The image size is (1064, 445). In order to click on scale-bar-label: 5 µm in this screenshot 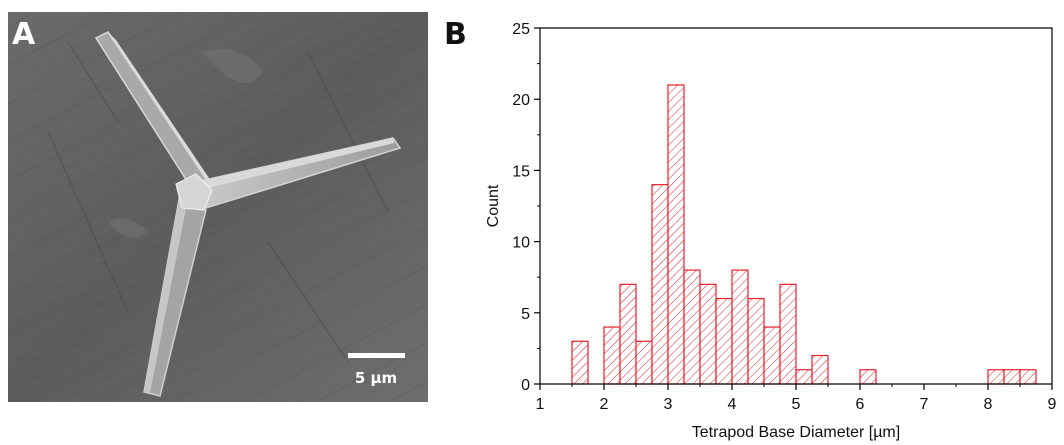, I will do `click(376, 378)`.